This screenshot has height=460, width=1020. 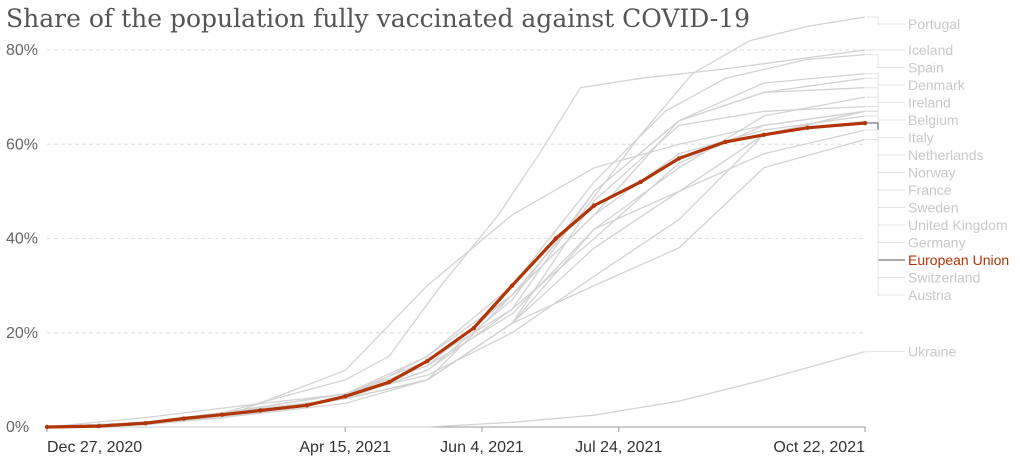 I want to click on y-tick-label-20: 20%, so click(x=22, y=333).